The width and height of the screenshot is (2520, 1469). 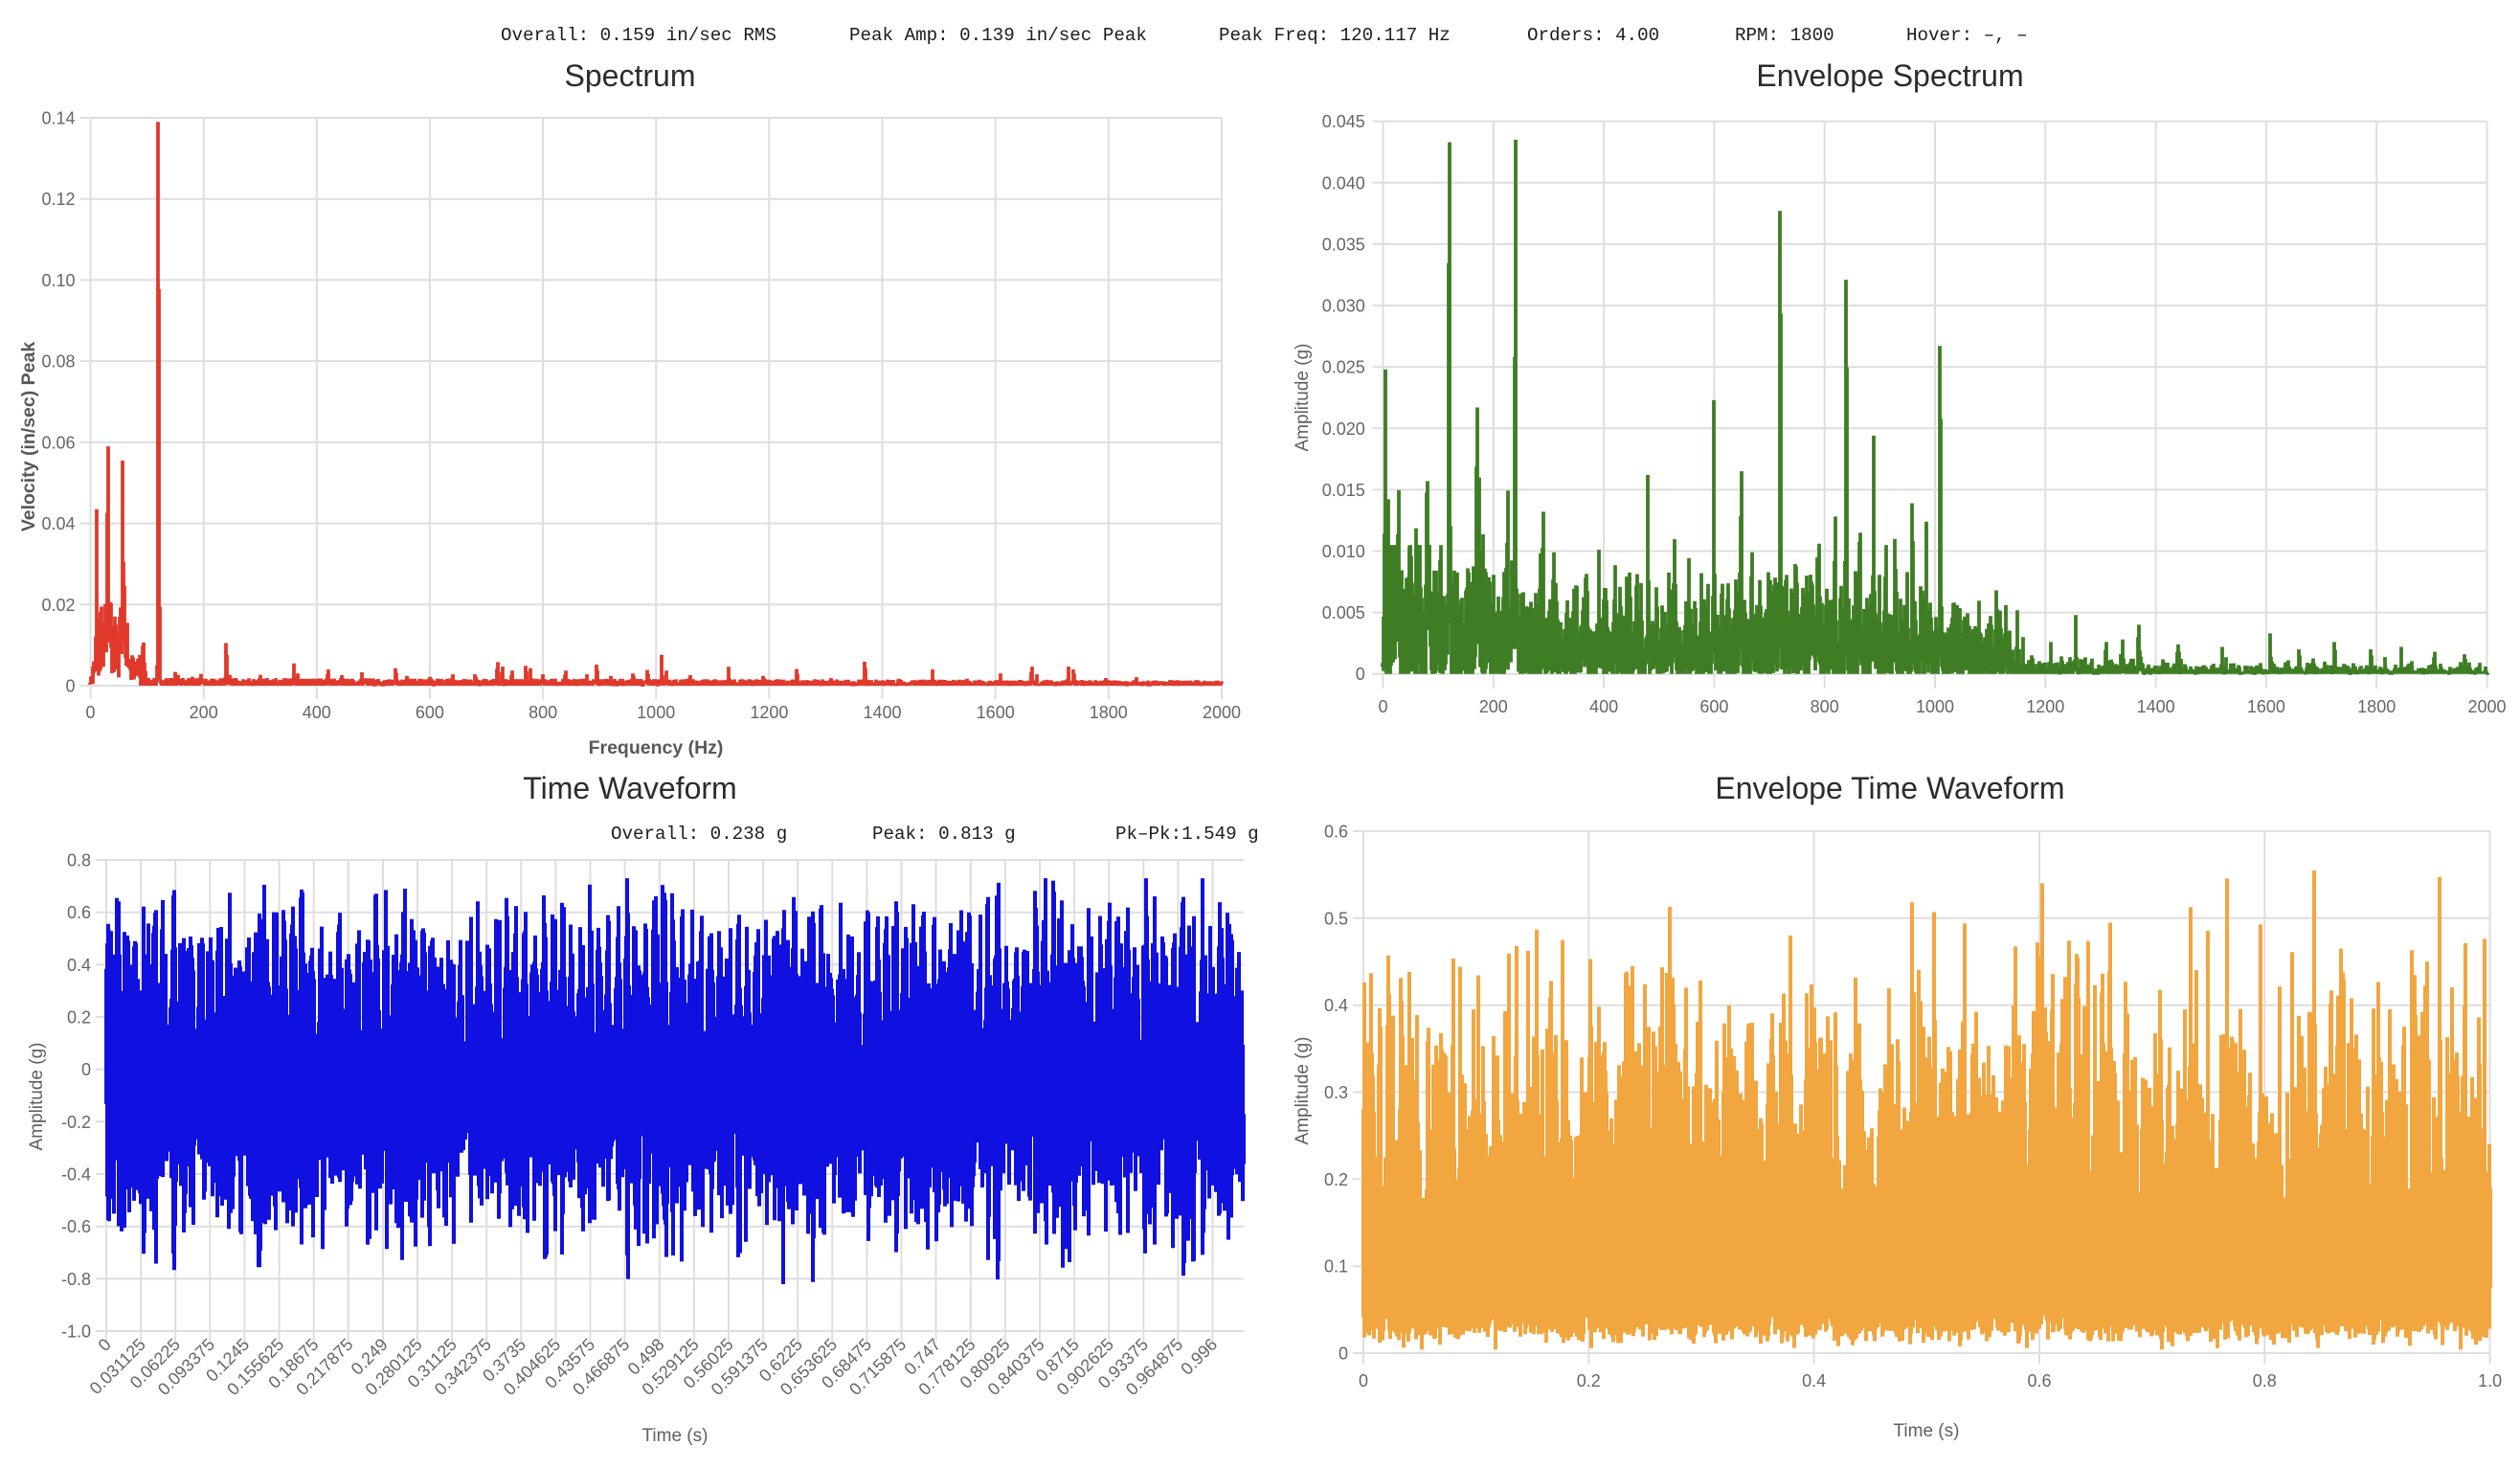 I want to click on svg-text: -1.0, so click(x=76, y=1332).